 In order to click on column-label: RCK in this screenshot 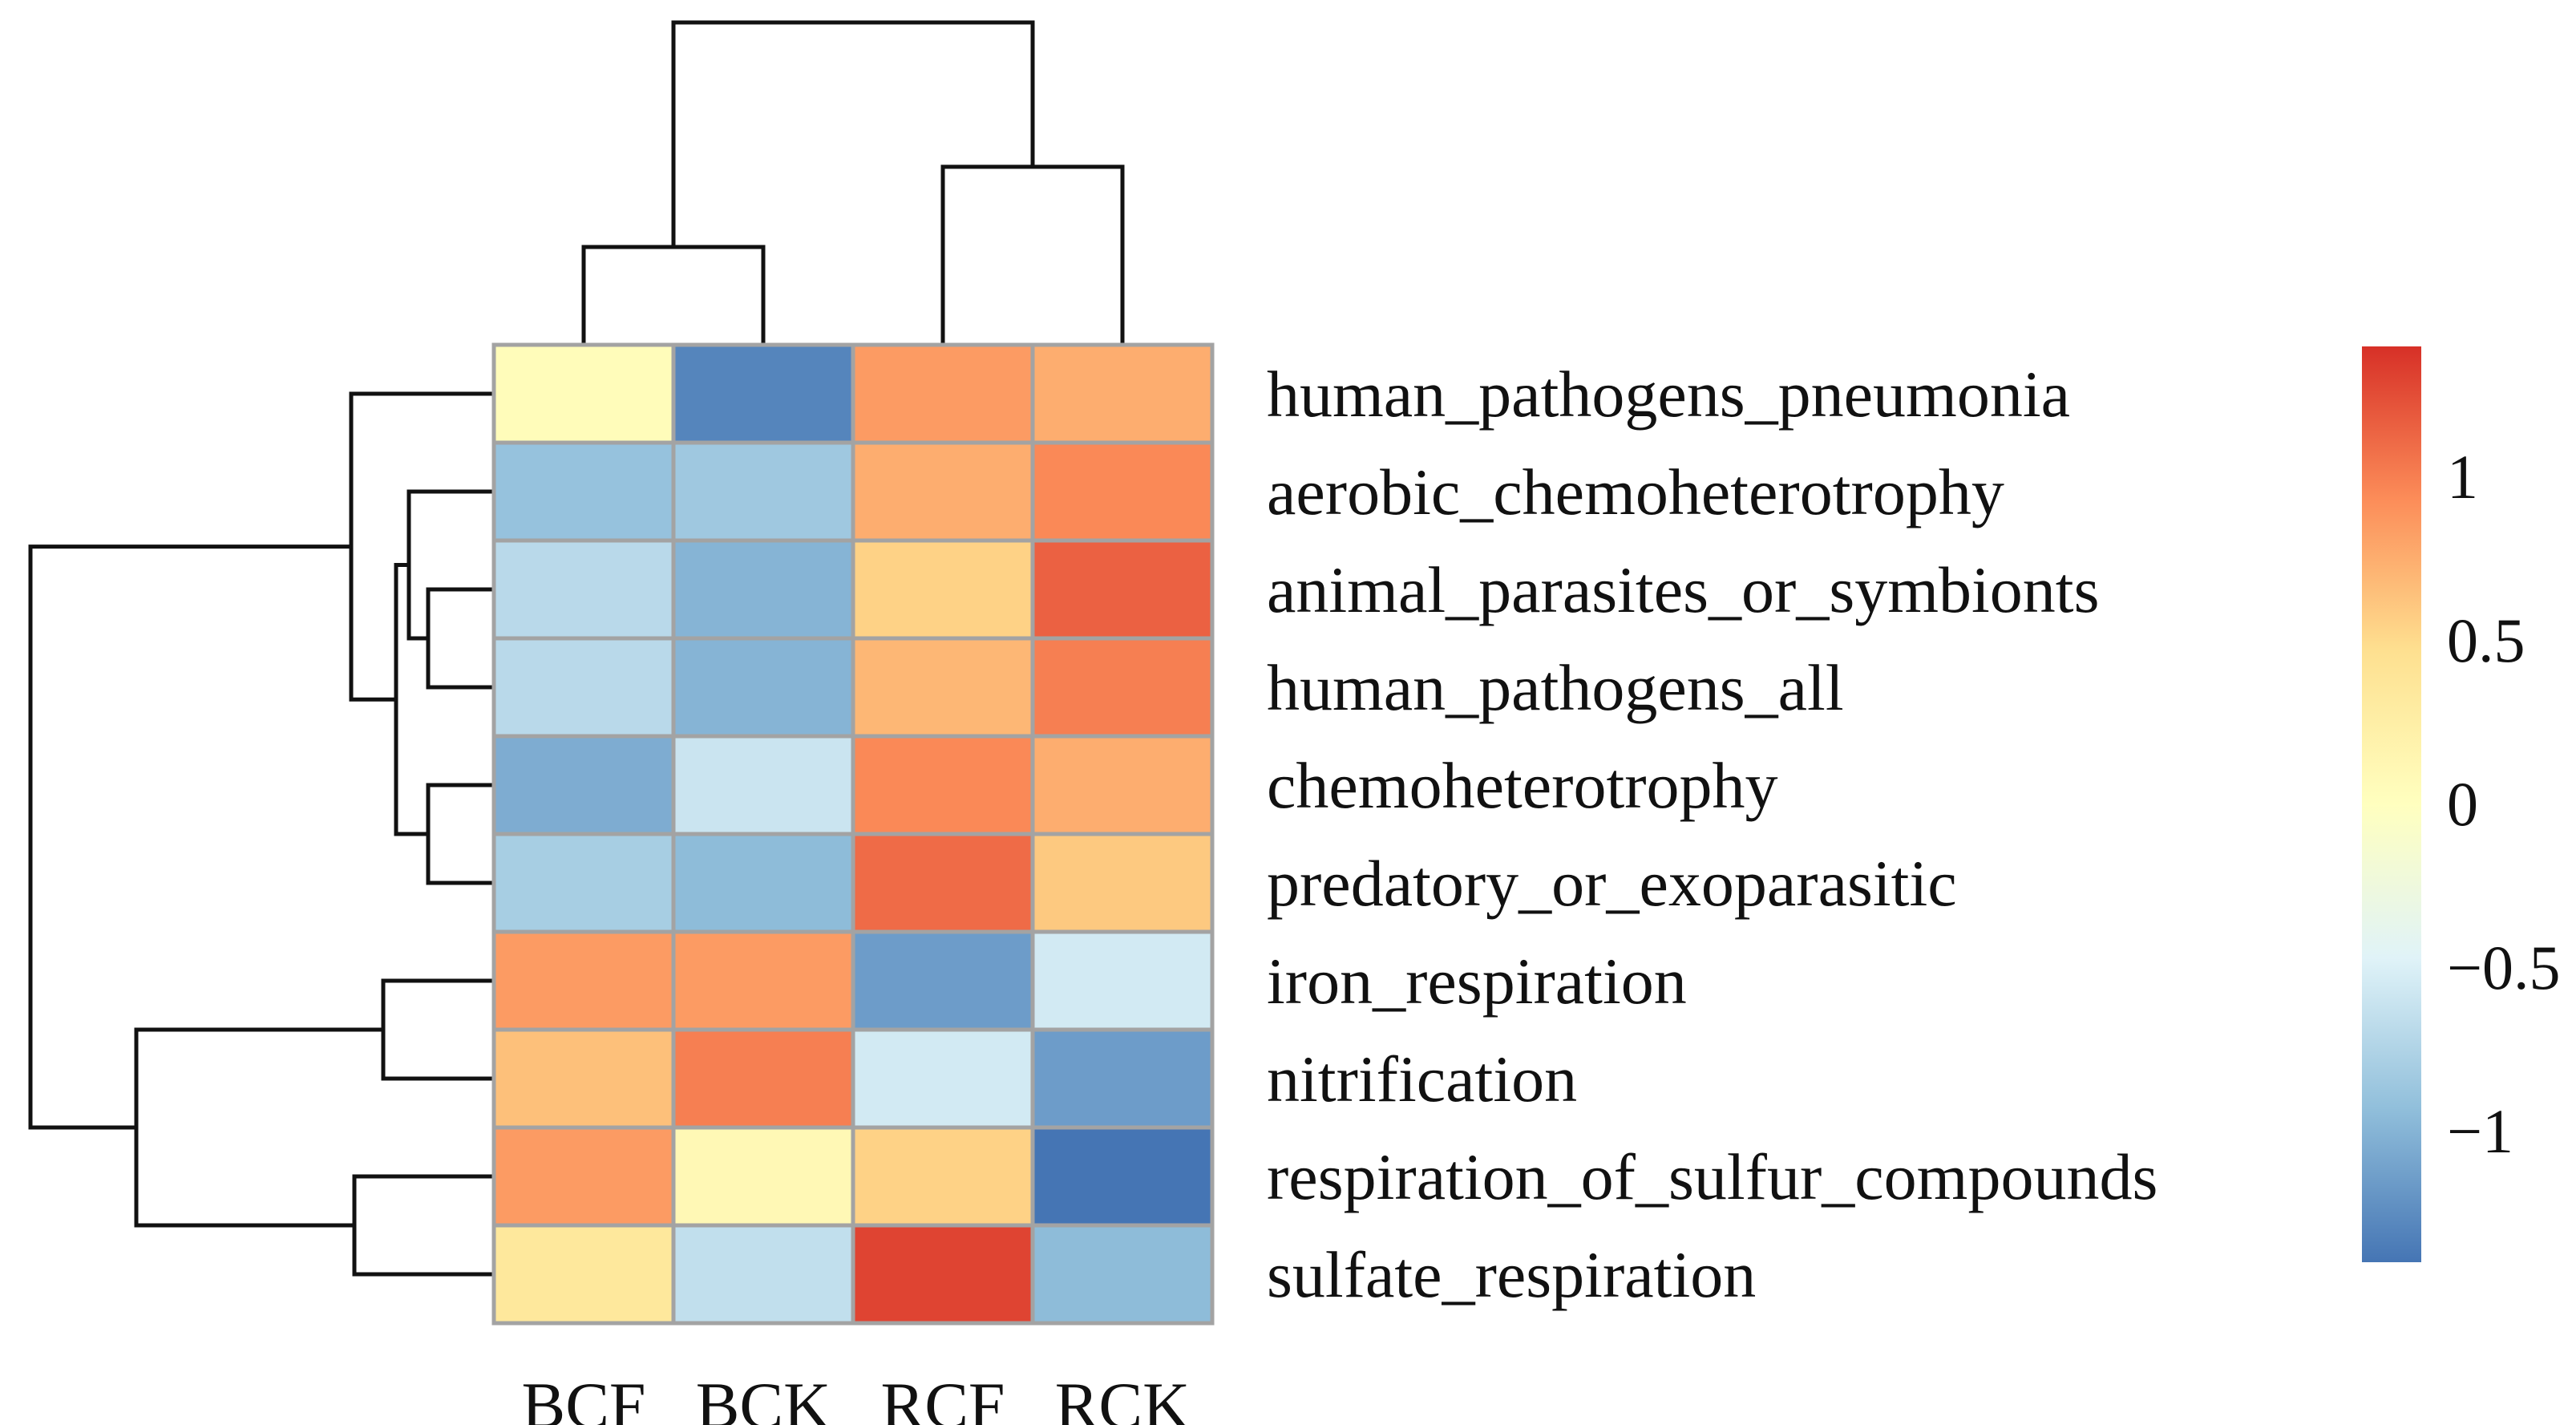, I will do `click(1123, 1397)`.